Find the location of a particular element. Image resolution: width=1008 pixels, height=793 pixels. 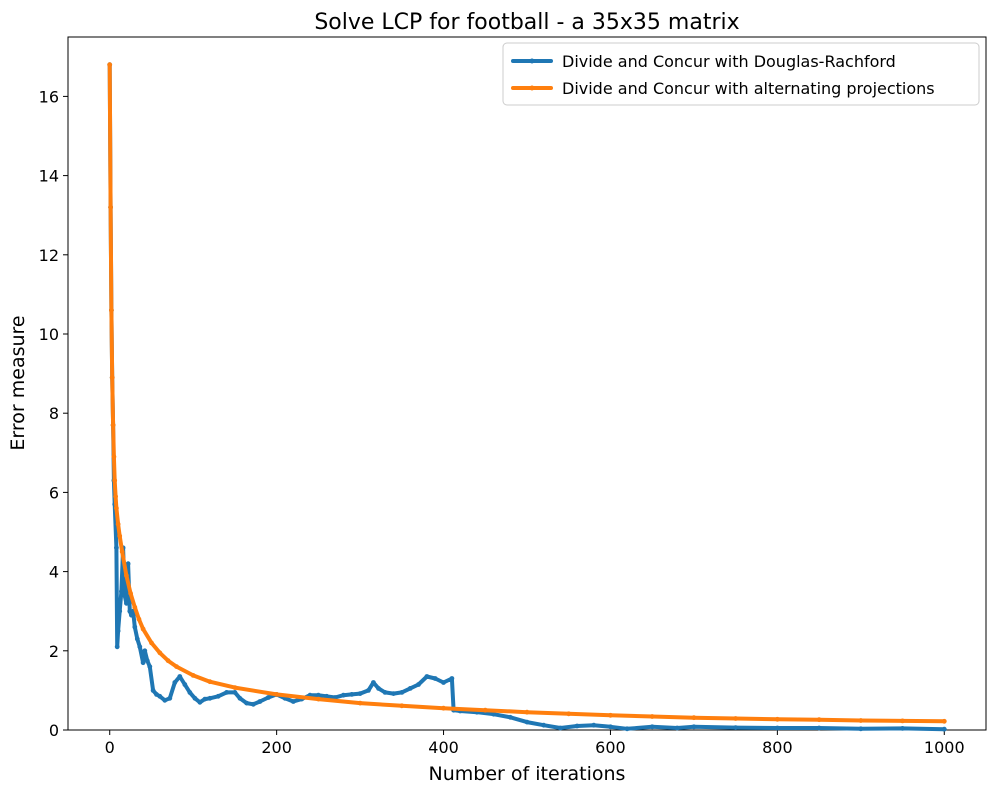

x-tick-label: 800 is located at coordinates (777, 747).